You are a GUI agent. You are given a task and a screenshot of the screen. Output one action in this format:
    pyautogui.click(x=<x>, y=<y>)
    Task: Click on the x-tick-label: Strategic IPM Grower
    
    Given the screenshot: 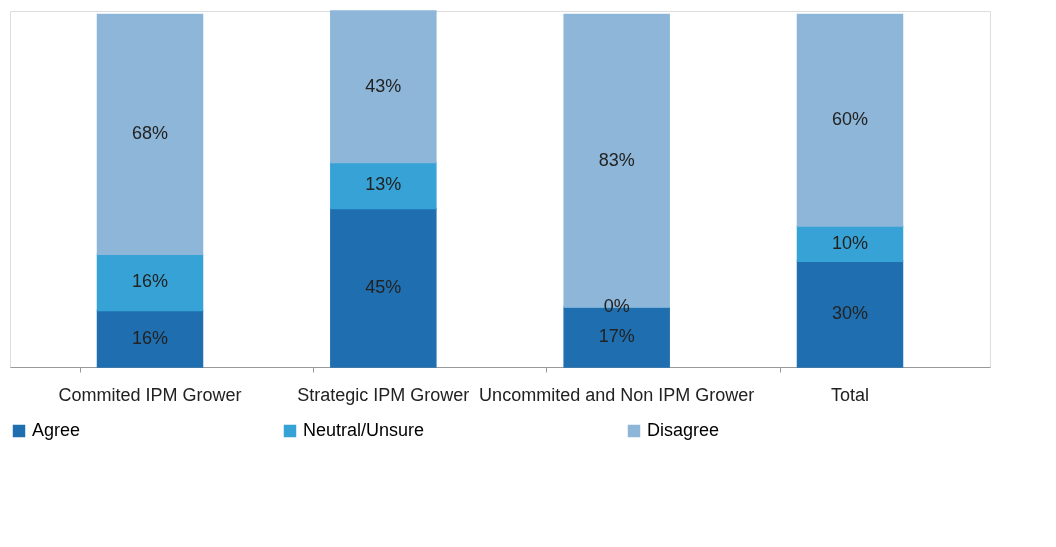 What is the action you would take?
    pyautogui.click(x=383, y=394)
    